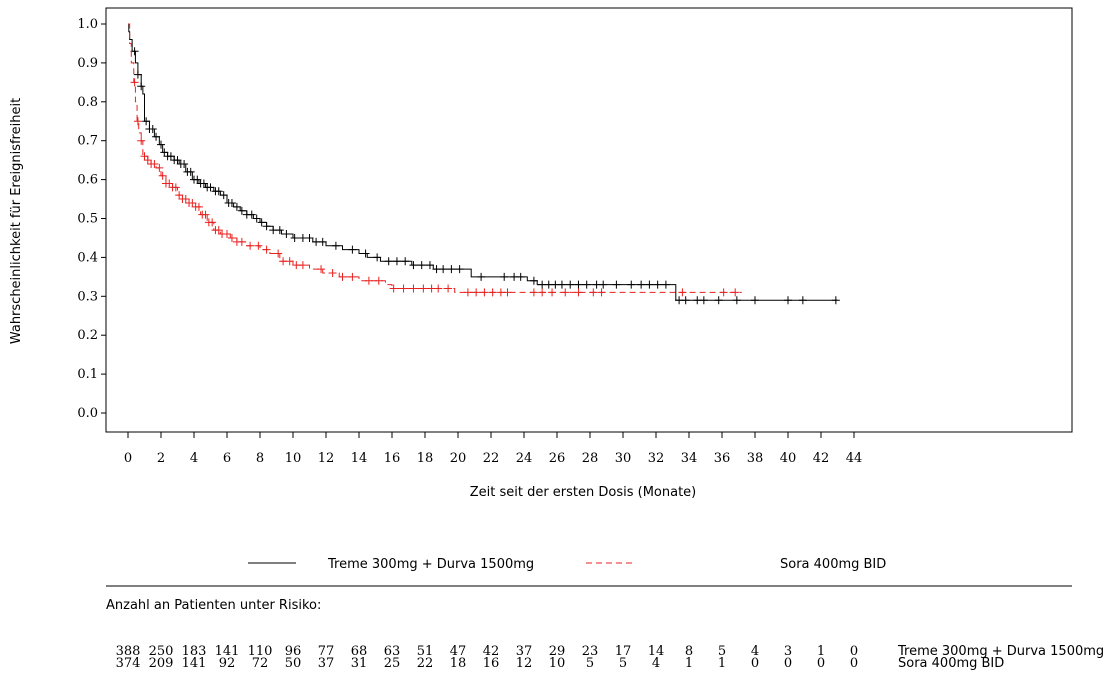 This screenshot has height=680, width=1118. Describe the element at coordinates (788, 651) in the screenshot. I see `risk-cell: 3` at that location.